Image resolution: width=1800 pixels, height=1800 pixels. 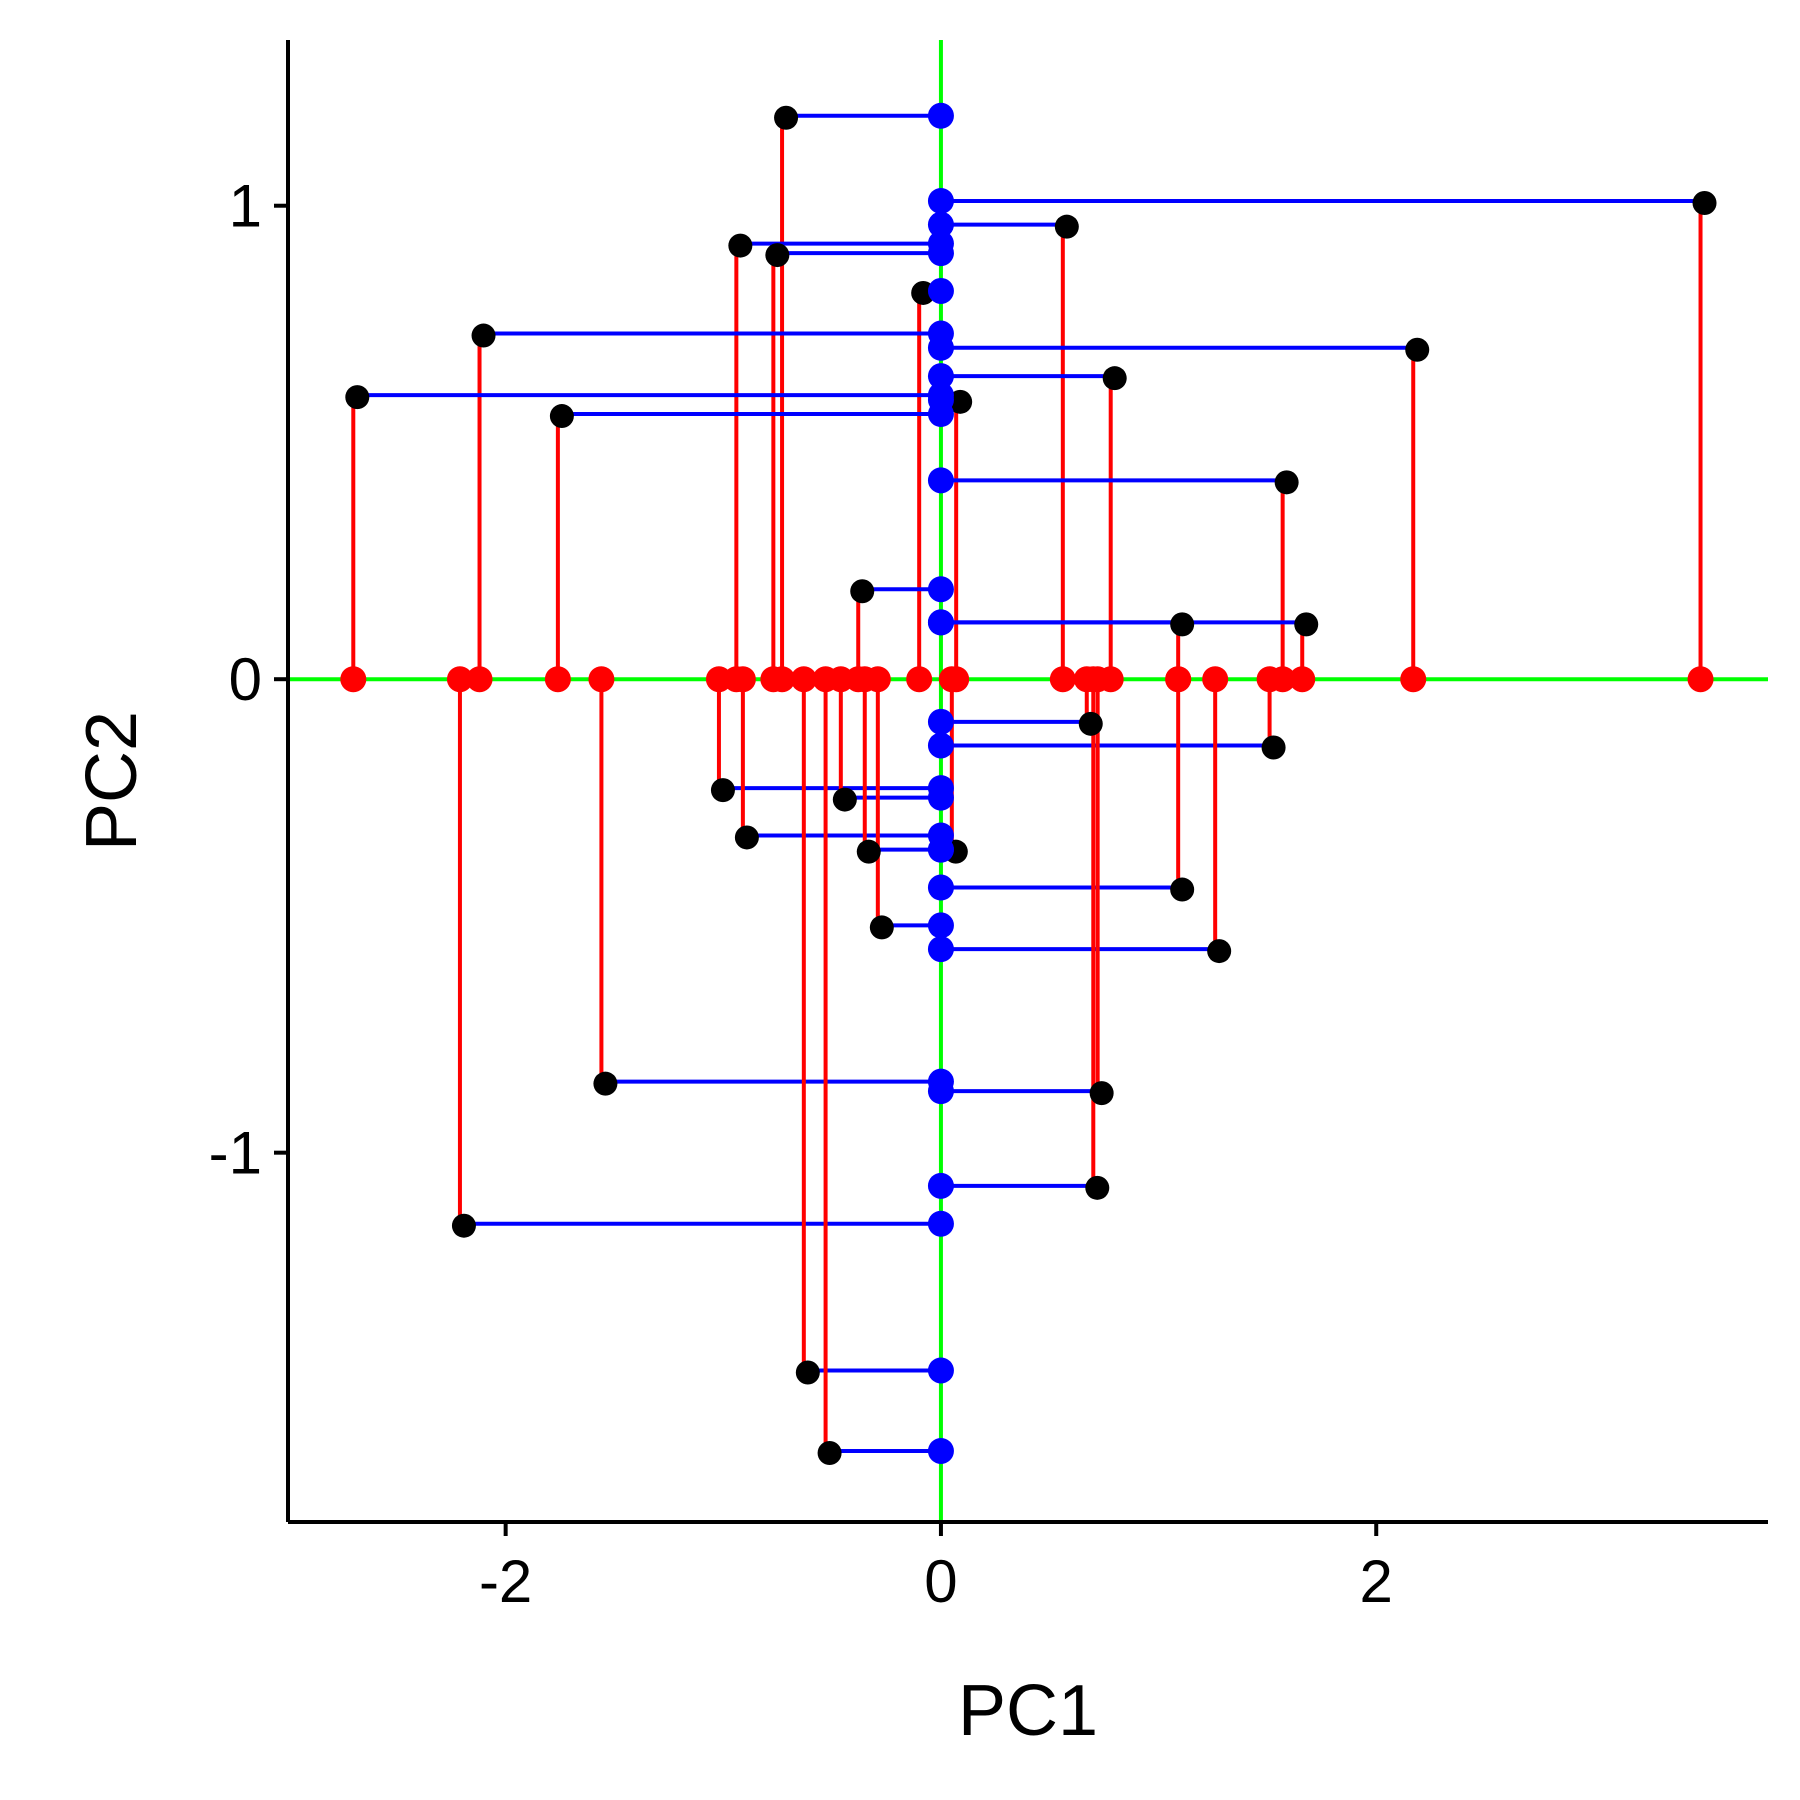 I want to click on x-axis-title: PC1, so click(x=1028, y=1711).